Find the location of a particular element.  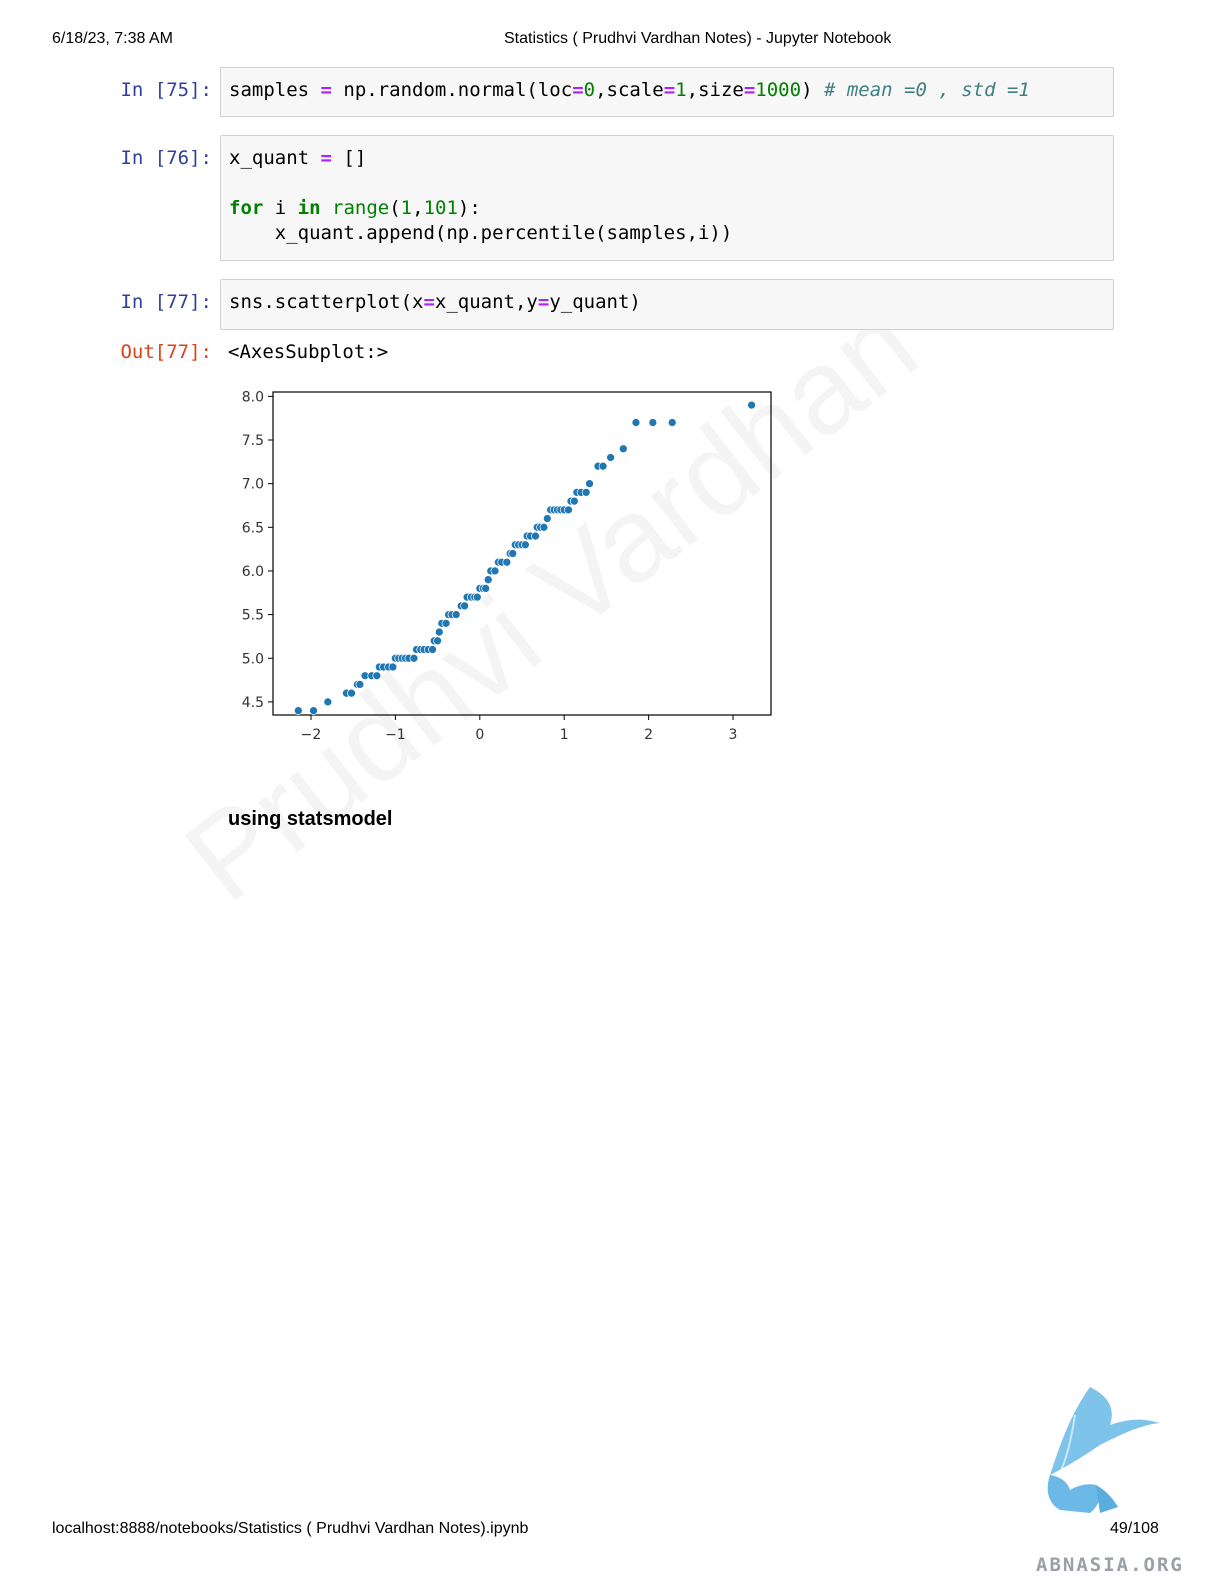

y-tick-label: 6.0 is located at coordinates (253, 572).